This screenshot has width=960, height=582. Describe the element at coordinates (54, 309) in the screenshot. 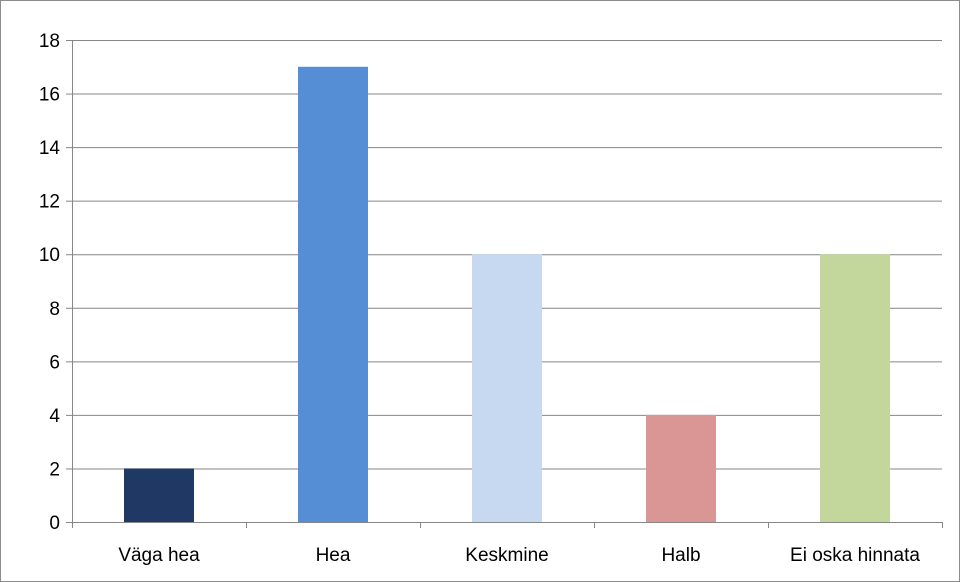

I see `y-tick-label: 8` at that location.